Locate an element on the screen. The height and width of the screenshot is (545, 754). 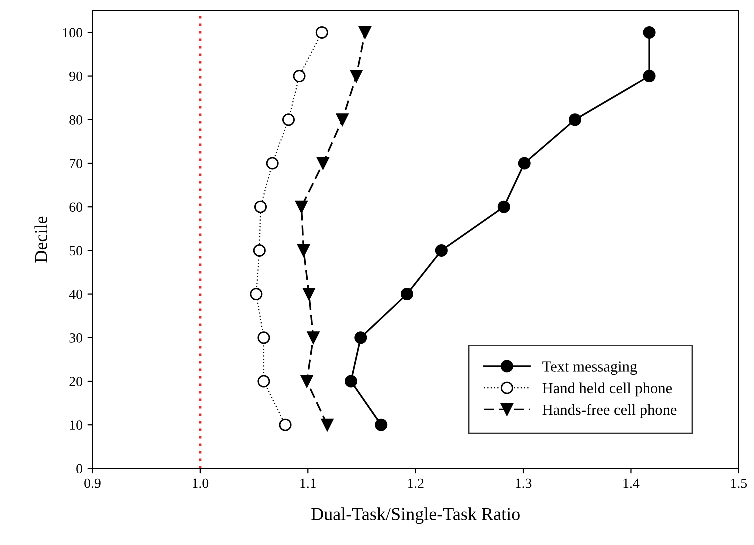
y-tick-label: 60 is located at coordinates (76, 207).